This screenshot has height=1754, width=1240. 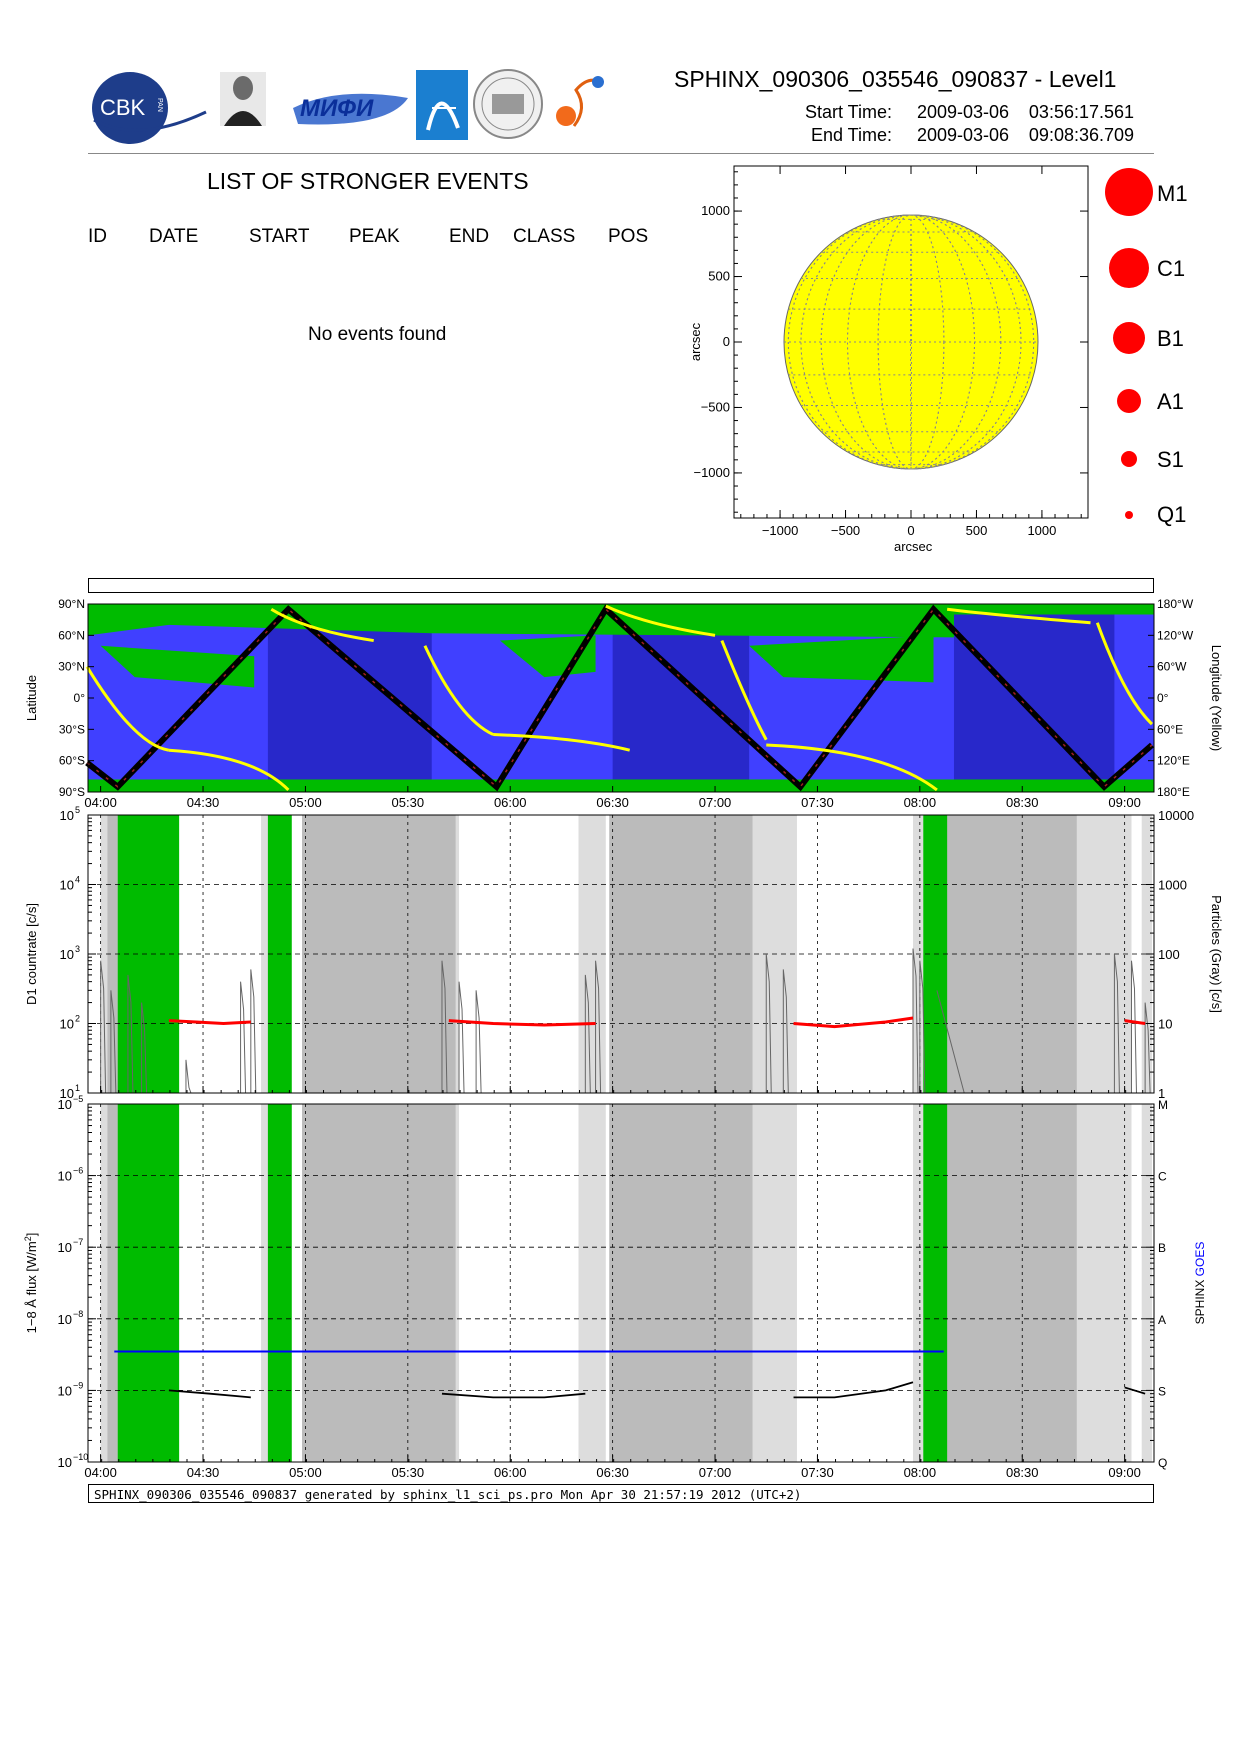 I want to click on col-header-id: ID, so click(x=97, y=236).